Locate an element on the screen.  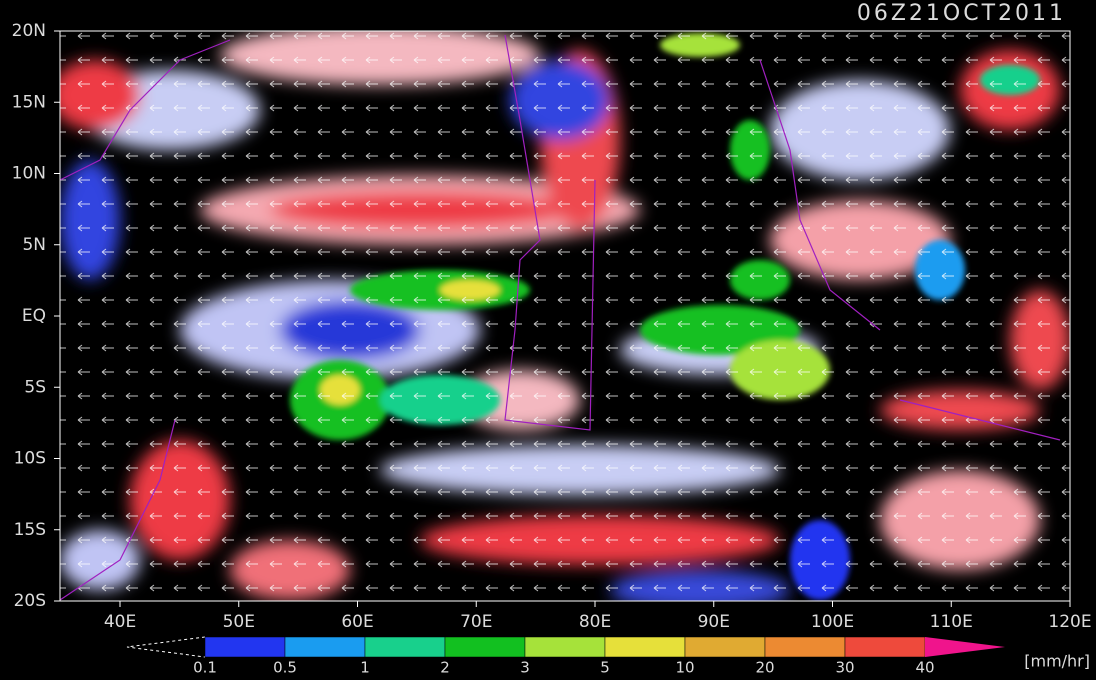
lon-label: 40E is located at coordinates (120, 622).